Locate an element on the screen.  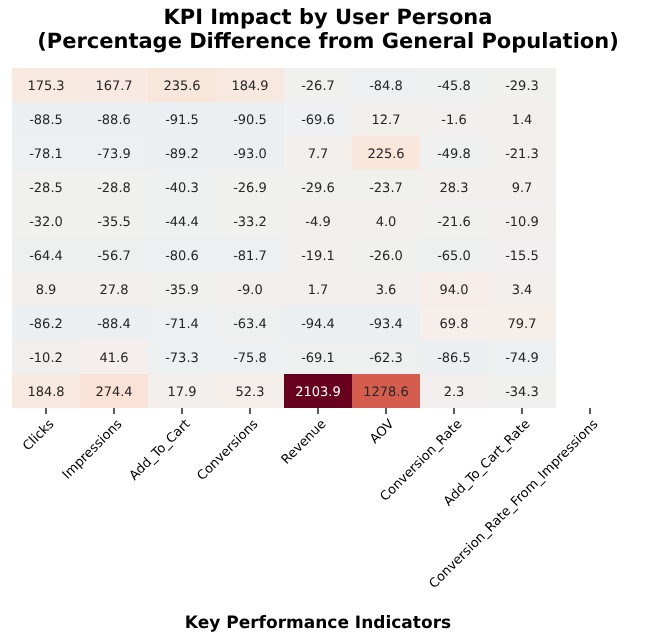
chart-title: KPI Impact by User Persona (Percentage Difference from General Population) is located at coordinates (328, 30).